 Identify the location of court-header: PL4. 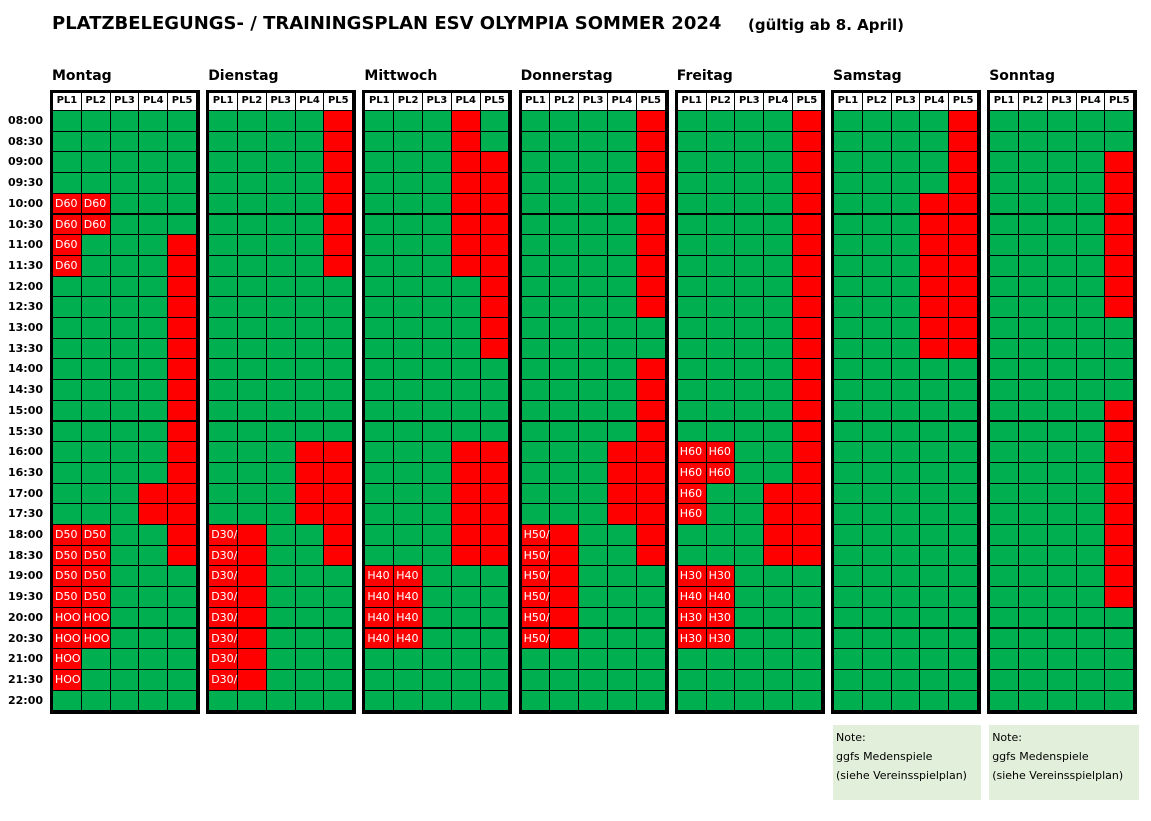
(466, 102).